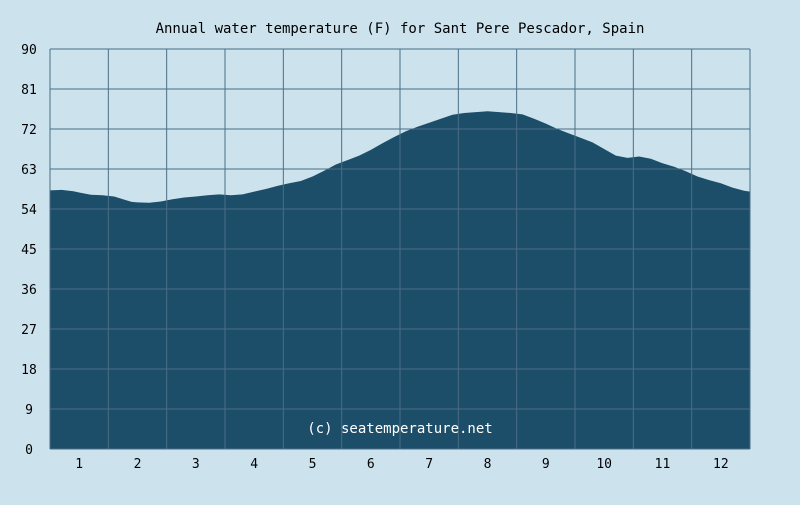 Image resolution: width=800 pixels, height=505 pixels. I want to click on x-tick-label: 12, so click(721, 464).